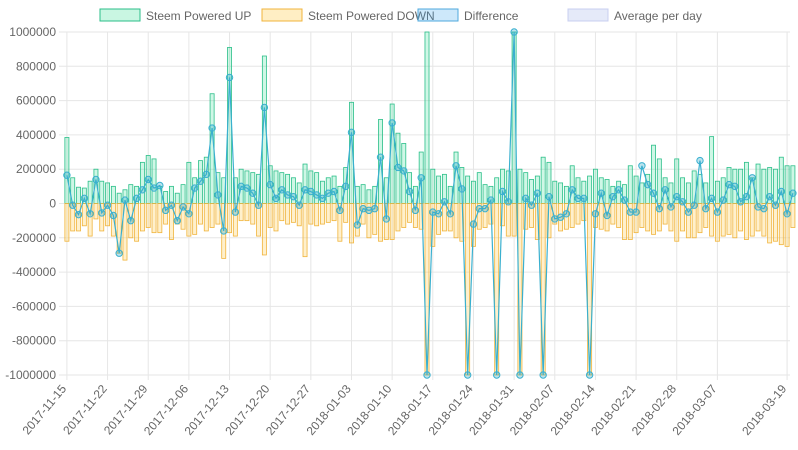 This screenshot has width=798, height=450. I want to click on y-tick-label: 400000, so click(36, 135).